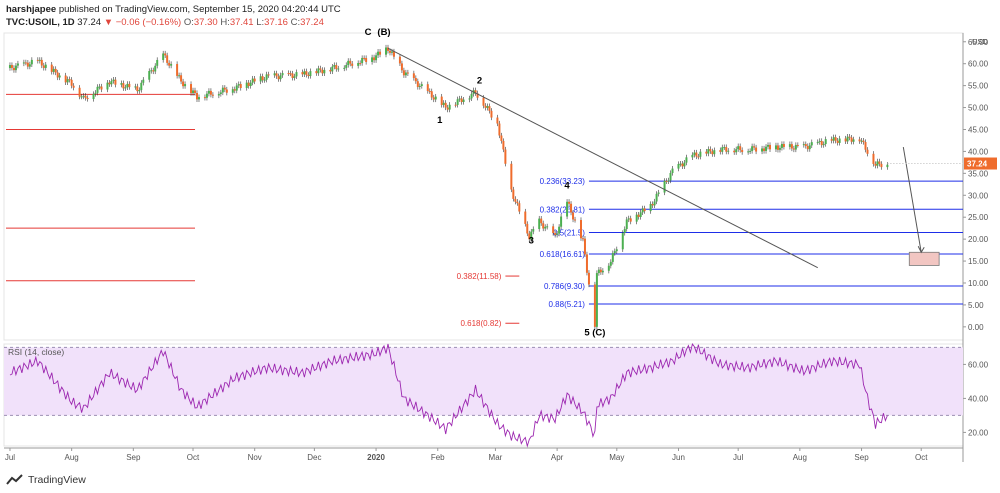 The width and height of the screenshot is (1000, 493). I want to click on fib-level-label: 0.786(9.30), so click(564, 286).